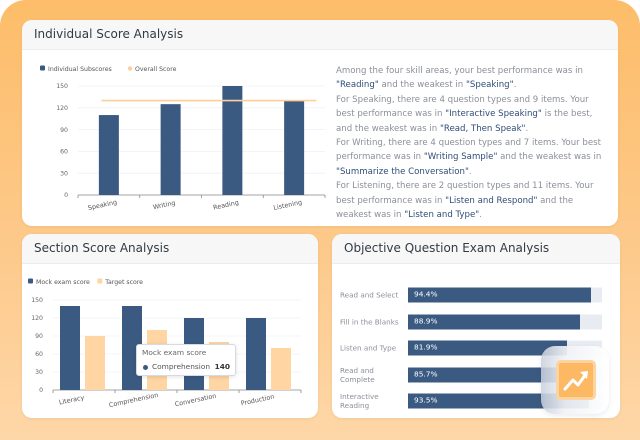 This screenshot has width=640, height=440. I want to click on objective-value: 88.9%, so click(426, 321).